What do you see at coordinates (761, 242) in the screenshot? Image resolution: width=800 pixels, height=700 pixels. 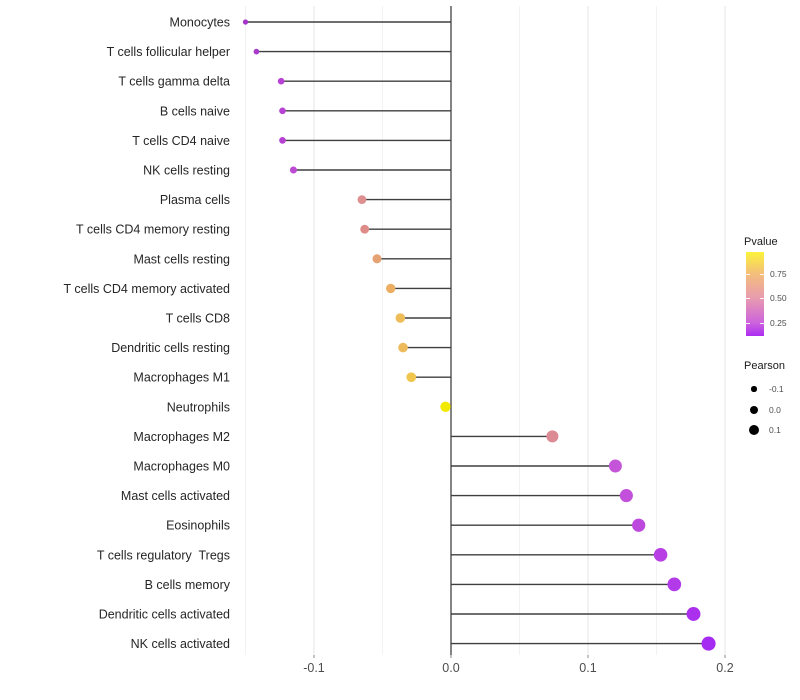 I see `pvalue-legend-title: Pvalue` at bounding box center [761, 242].